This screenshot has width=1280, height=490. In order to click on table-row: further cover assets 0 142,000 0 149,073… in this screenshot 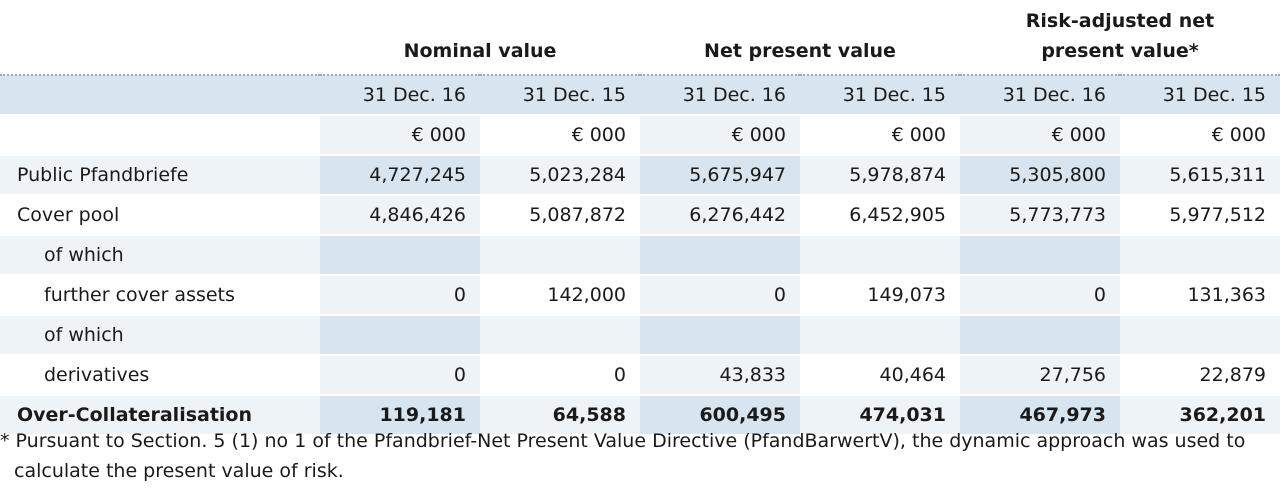, I will do `click(640, 294)`.